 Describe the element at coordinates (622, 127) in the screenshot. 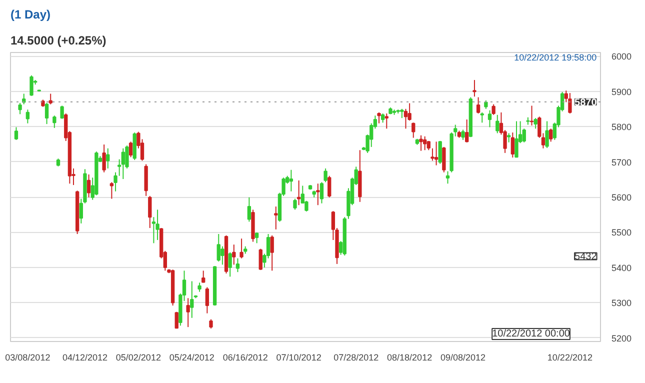

I see `y-tick-label: 5800` at that location.